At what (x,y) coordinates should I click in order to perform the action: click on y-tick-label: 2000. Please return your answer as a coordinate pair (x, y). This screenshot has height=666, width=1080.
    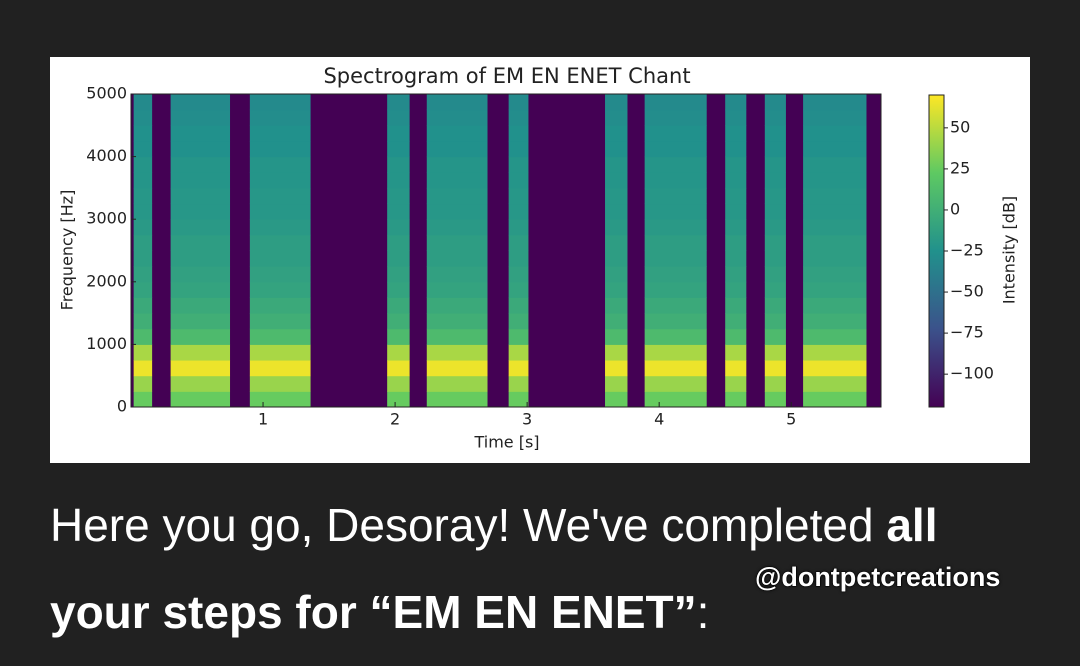
    Looking at the image, I should click on (106, 280).